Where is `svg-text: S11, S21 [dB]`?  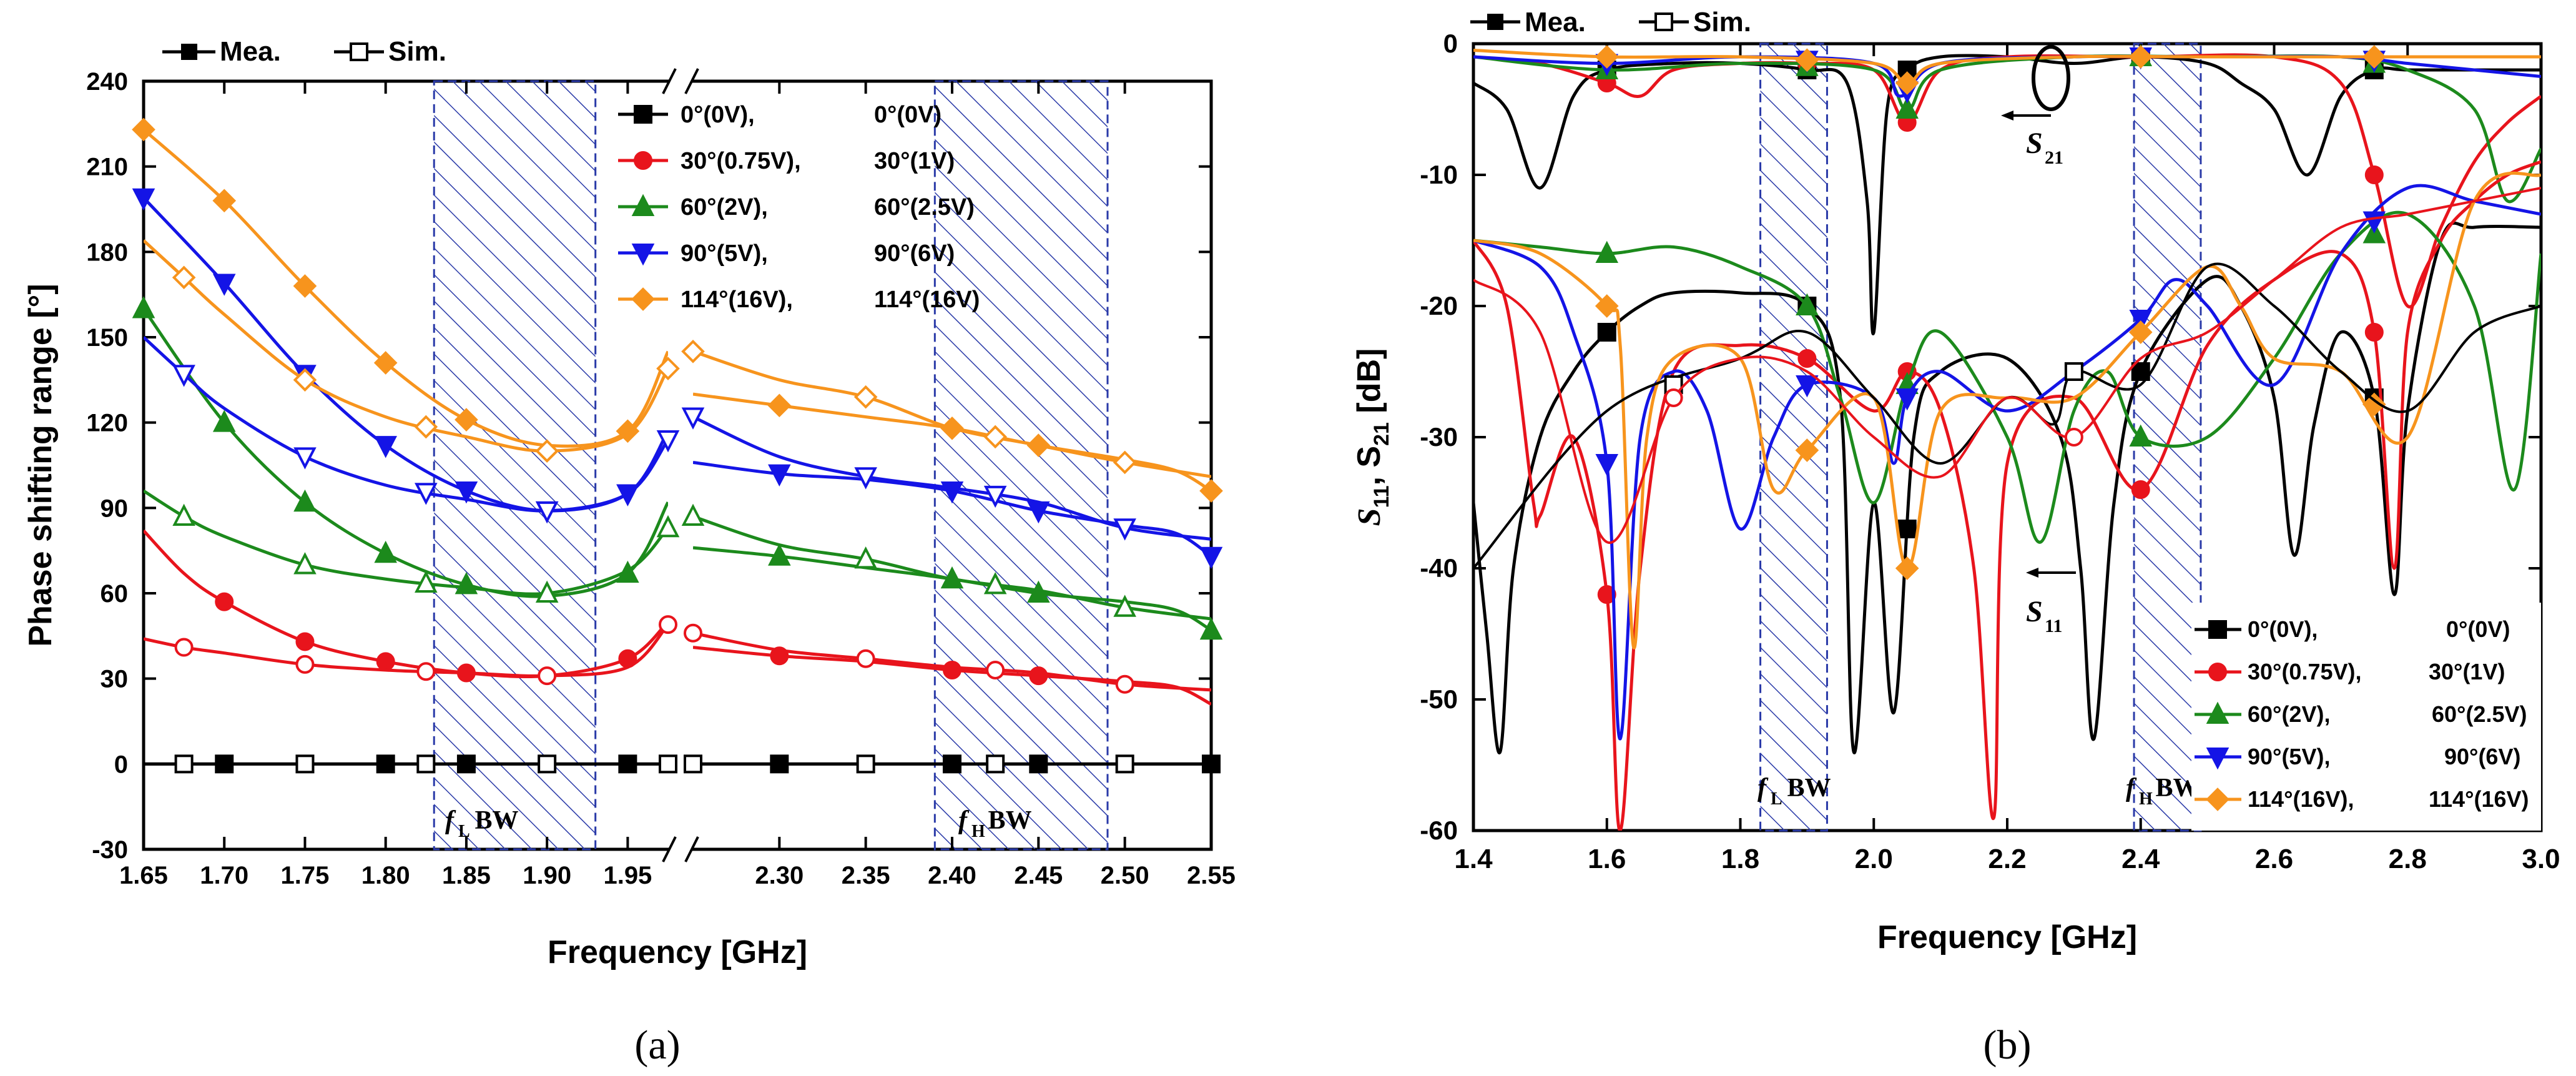 svg-text: S11, S21 [dB] is located at coordinates (1372, 437).